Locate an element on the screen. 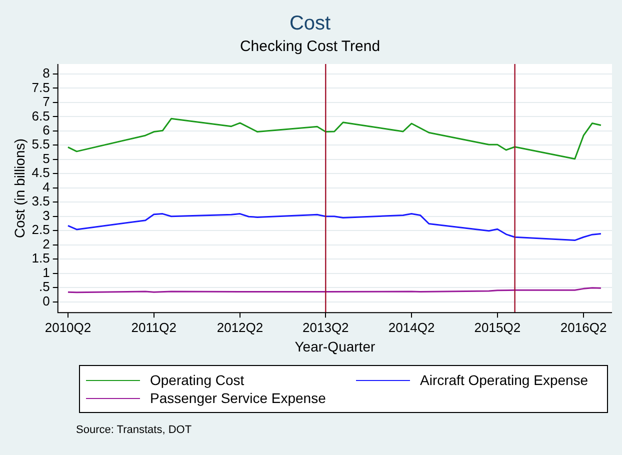  y-tick-label: 5.5 is located at coordinates (41, 144).